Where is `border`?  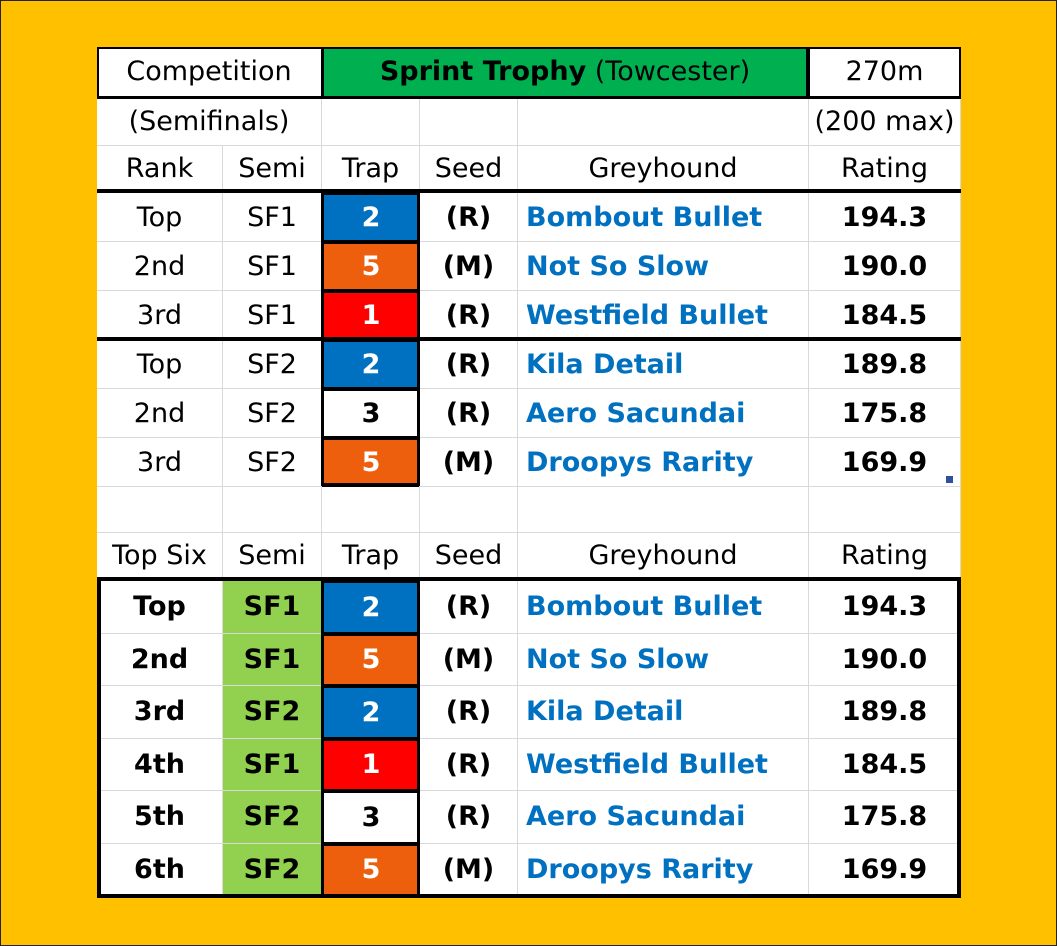
border is located at coordinates (418, 737).